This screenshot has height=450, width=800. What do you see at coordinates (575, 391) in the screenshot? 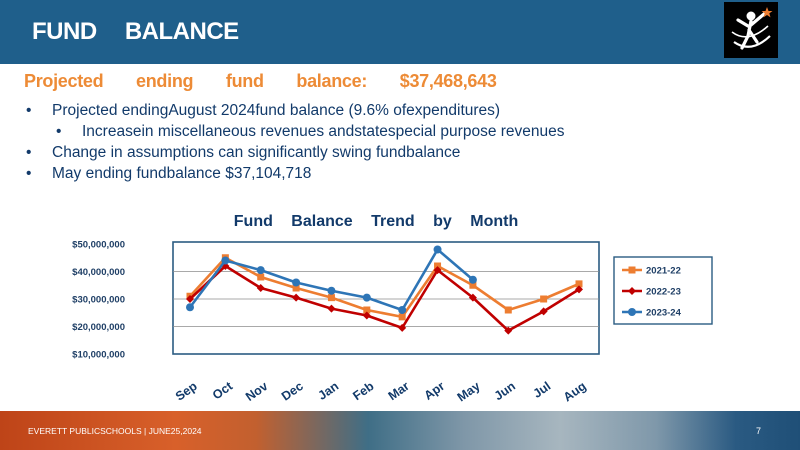
I see `x-tick-label: Aug` at bounding box center [575, 391].